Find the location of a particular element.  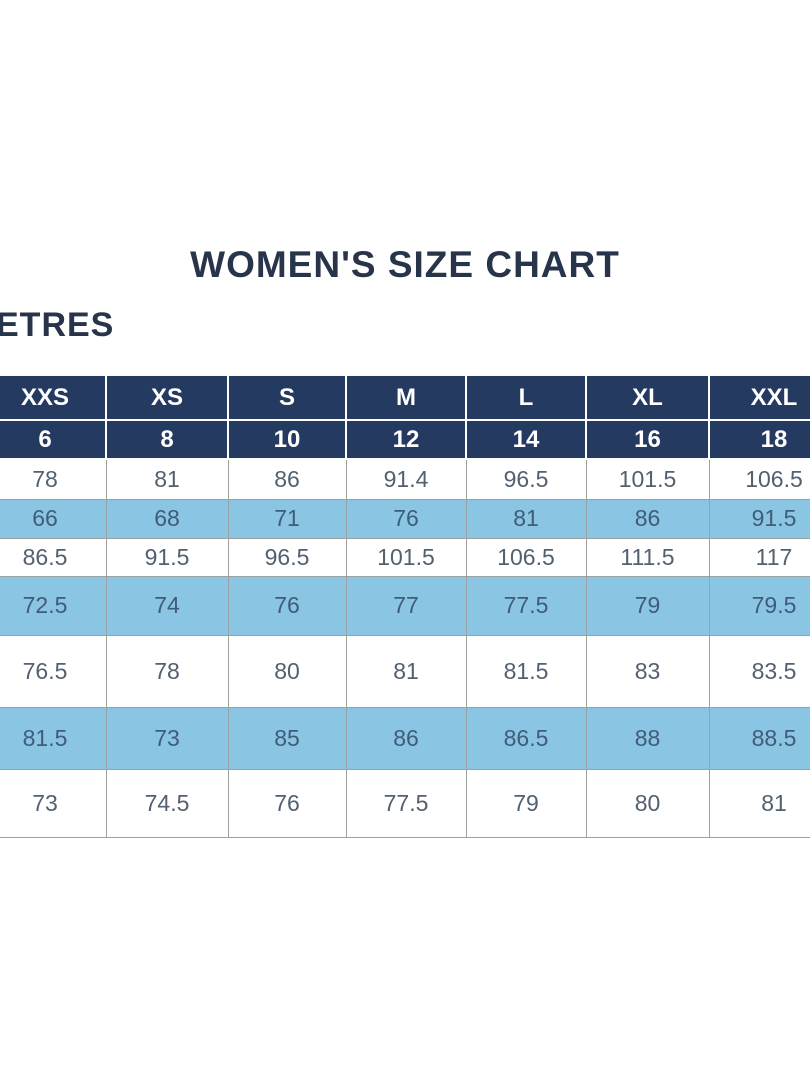

measurement-cell: 74 is located at coordinates (167, 605).